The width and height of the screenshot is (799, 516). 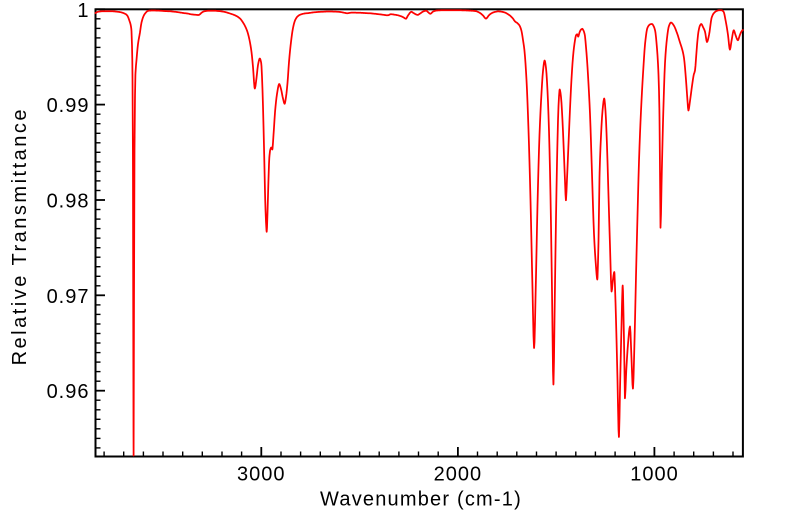 I want to click on svg-text: Wavenumber (cm-1), so click(x=421, y=500).